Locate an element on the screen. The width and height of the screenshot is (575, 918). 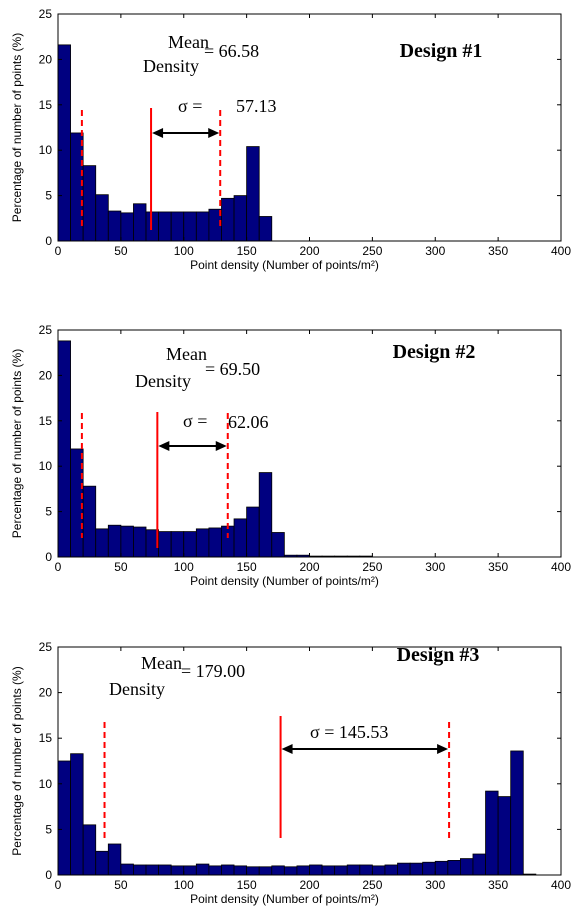
mean-value: = 69.50 is located at coordinates (232, 369).